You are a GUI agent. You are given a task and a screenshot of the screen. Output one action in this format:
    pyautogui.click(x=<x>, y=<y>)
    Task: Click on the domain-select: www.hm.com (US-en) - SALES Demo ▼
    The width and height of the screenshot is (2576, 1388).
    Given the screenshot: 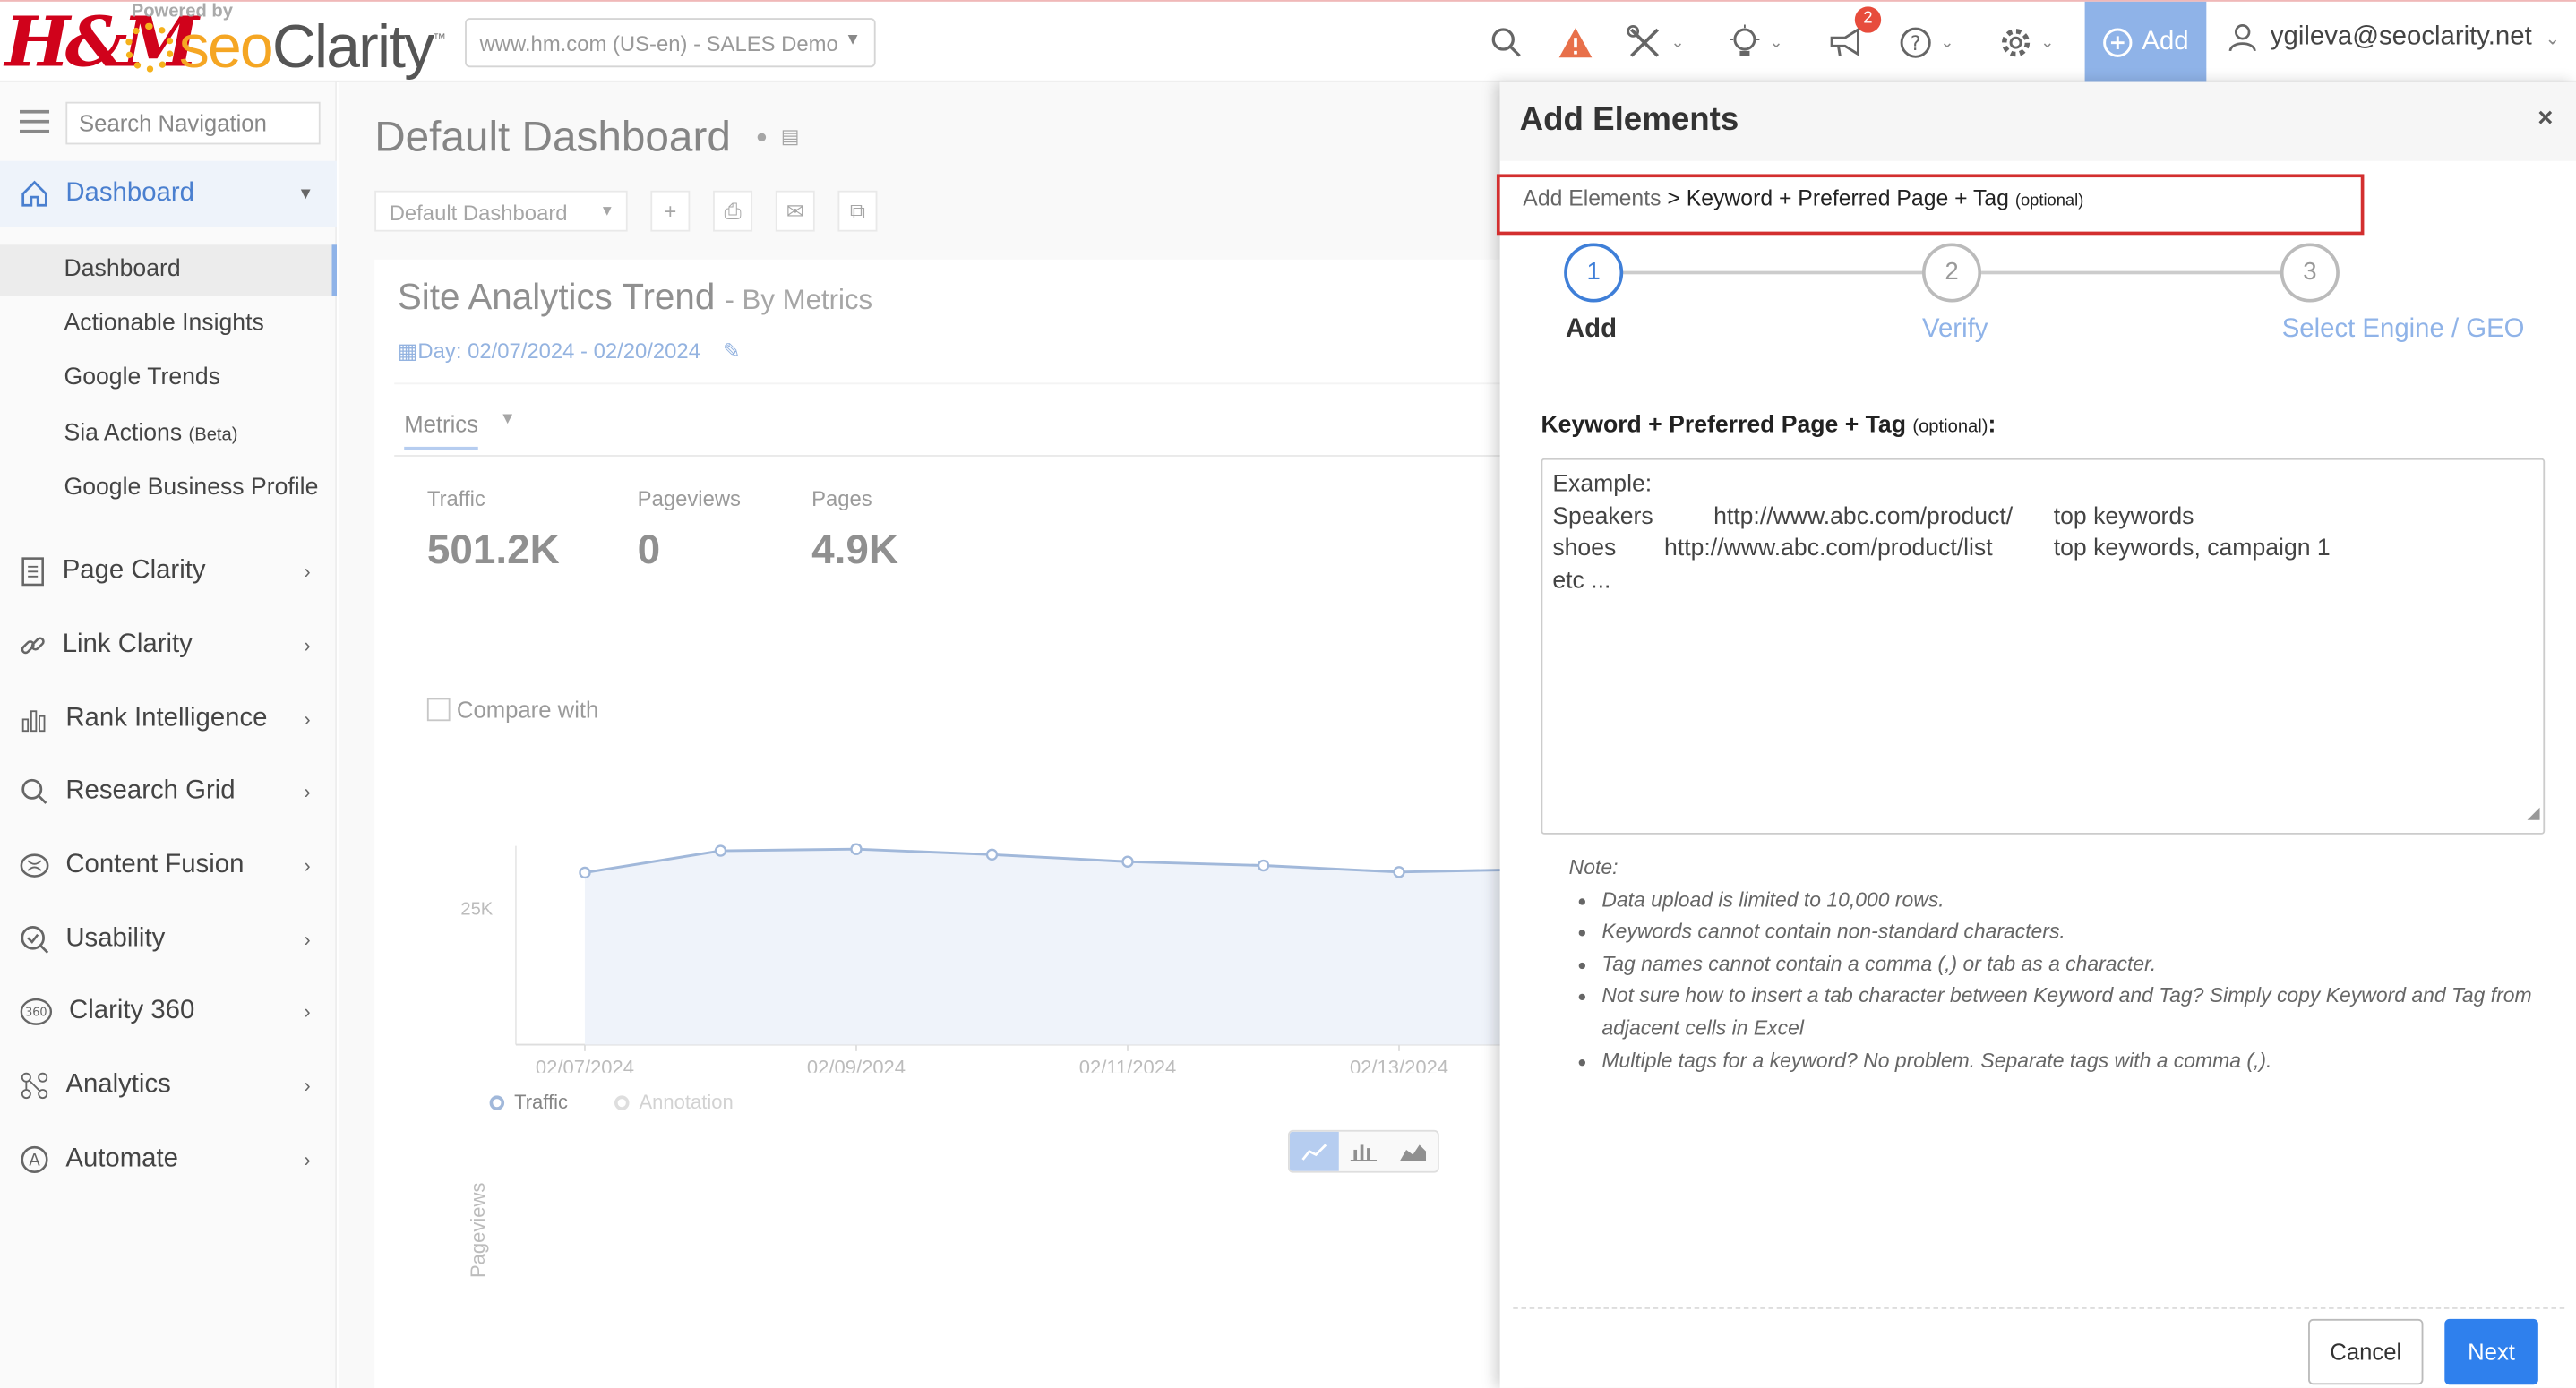 What is the action you would take?
    pyautogui.click(x=670, y=43)
    